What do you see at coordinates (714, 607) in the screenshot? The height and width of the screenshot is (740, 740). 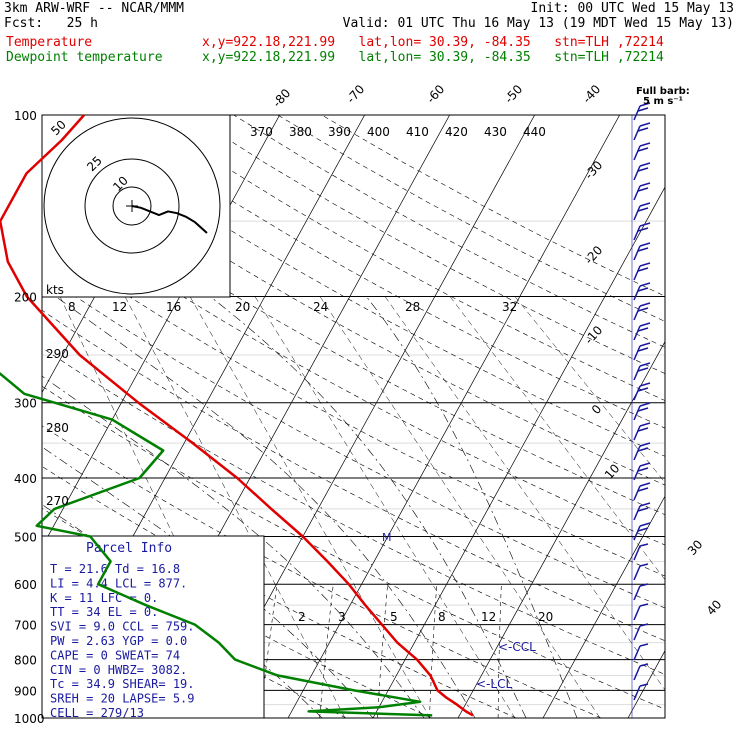 I see `isotherm-label: 40` at bounding box center [714, 607].